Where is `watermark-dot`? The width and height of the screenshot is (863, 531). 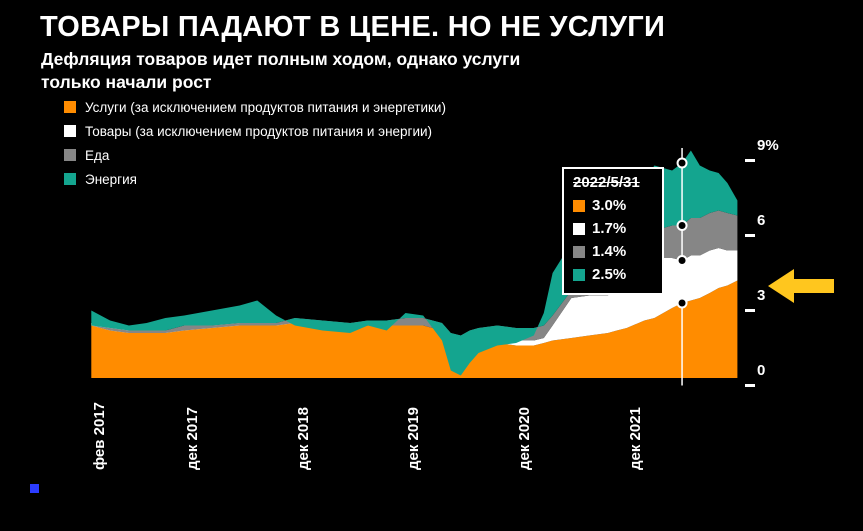 watermark-dot is located at coordinates (34, 488).